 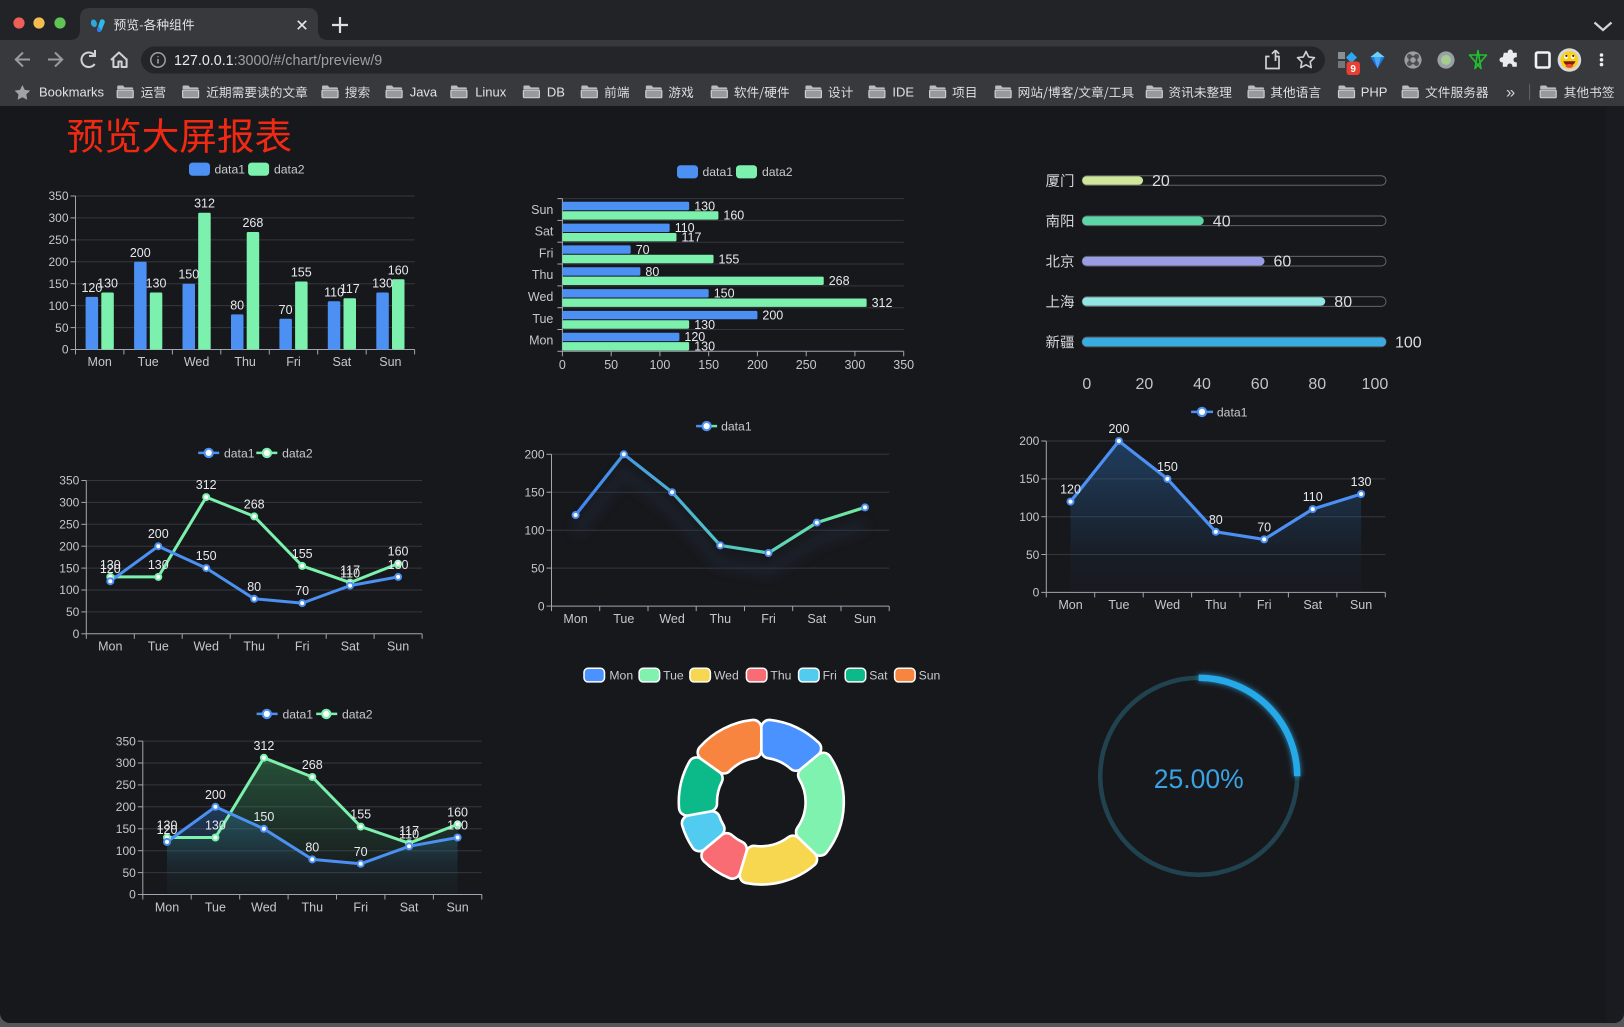 What do you see at coordinates (167, 830) in the screenshot?
I see `svg-text: 120` at bounding box center [167, 830].